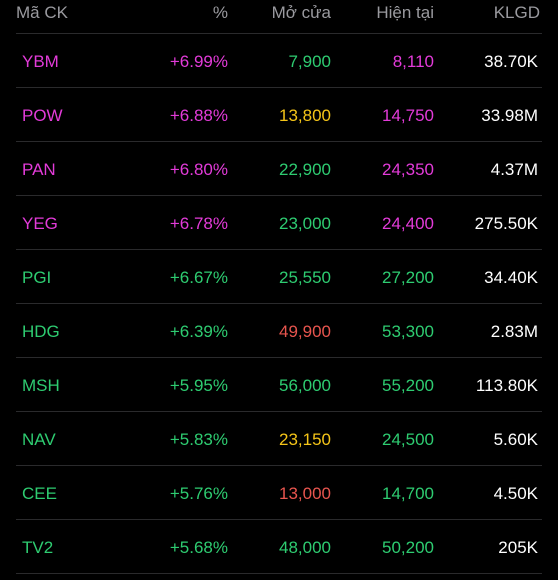 This screenshot has height=580, width=558. Describe the element at coordinates (40, 61) in the screenshot. I see `stock-symbol: YBM` at that location.